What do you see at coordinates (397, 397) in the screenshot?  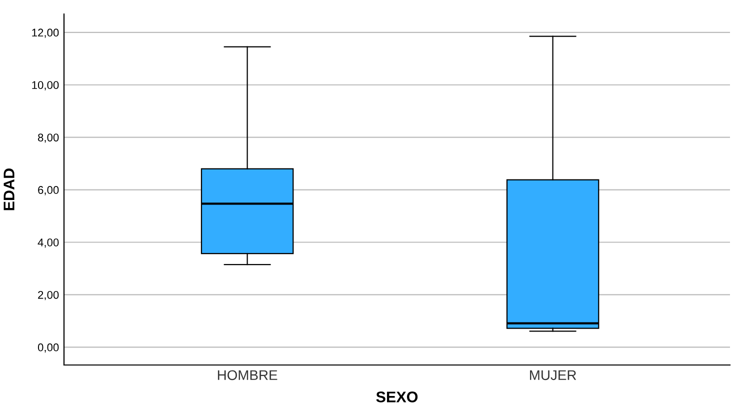 I see `x-axis-title: SEXO` at bounding box center [397, 397].